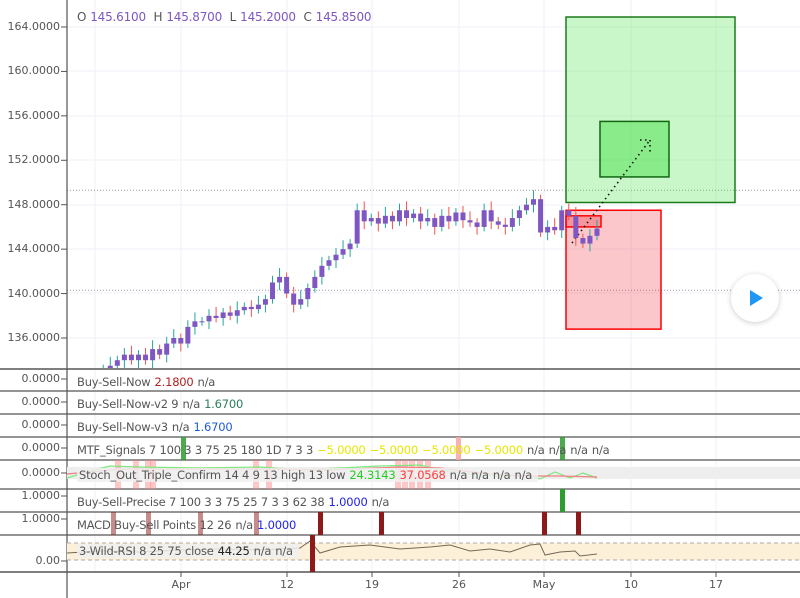 This screenshot has height=598, width=800. Describe the element at coordinates (82, 17) in the screenshot. I see `open-label: O` at that location.